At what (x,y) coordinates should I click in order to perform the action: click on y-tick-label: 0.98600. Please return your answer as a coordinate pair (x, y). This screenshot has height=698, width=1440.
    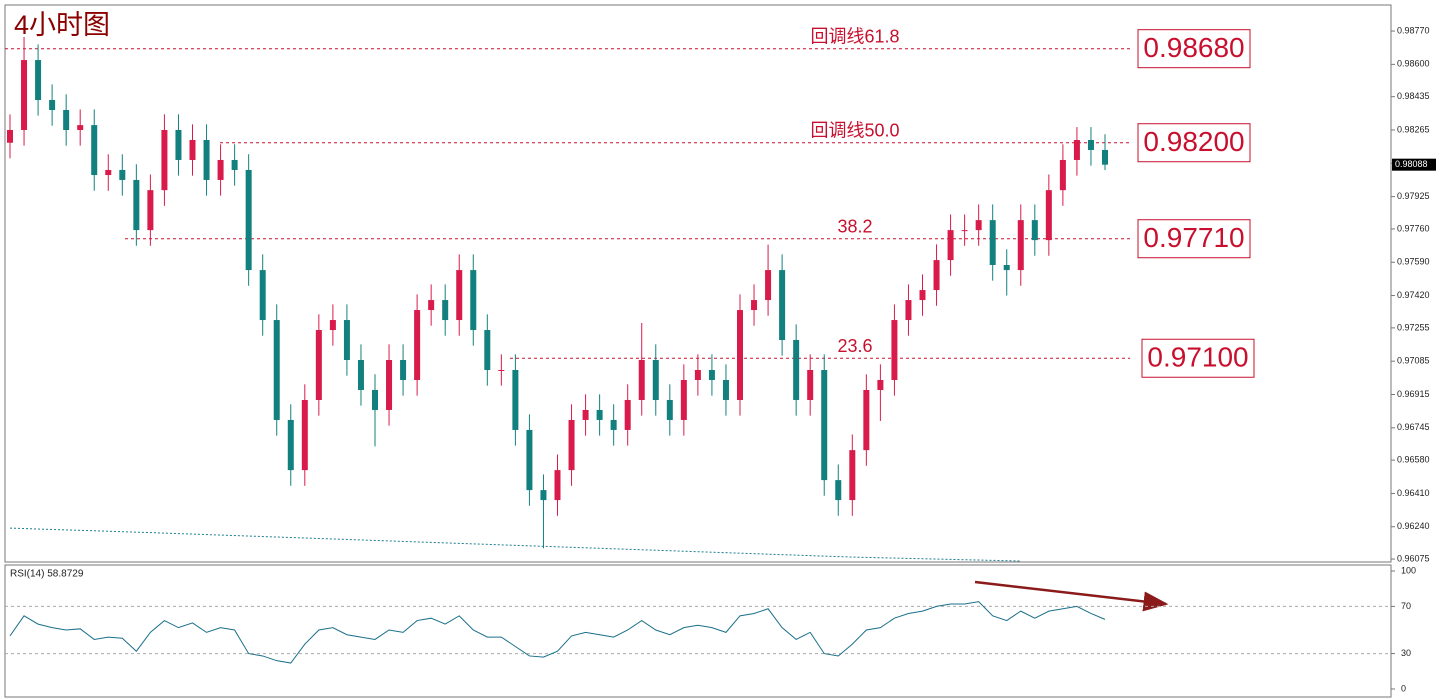
    Looking at the image, I should click on (1413, 64).